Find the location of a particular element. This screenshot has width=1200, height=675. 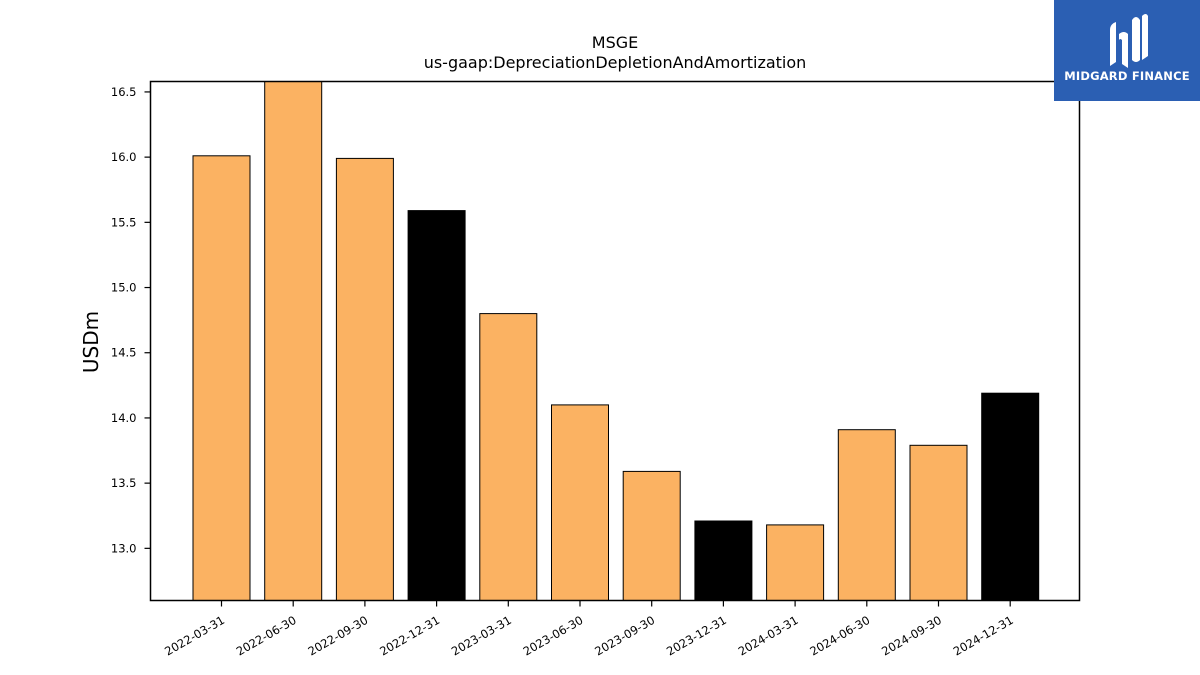

chart-title: MSGE is located at coordinates (615, 42).